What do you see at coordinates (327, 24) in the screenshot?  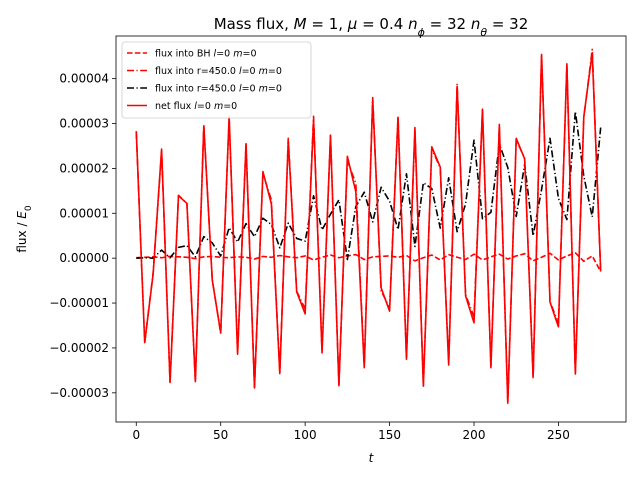 I see `chart_data.title_parts-part: = 1,` at bounding box center [327, 24].